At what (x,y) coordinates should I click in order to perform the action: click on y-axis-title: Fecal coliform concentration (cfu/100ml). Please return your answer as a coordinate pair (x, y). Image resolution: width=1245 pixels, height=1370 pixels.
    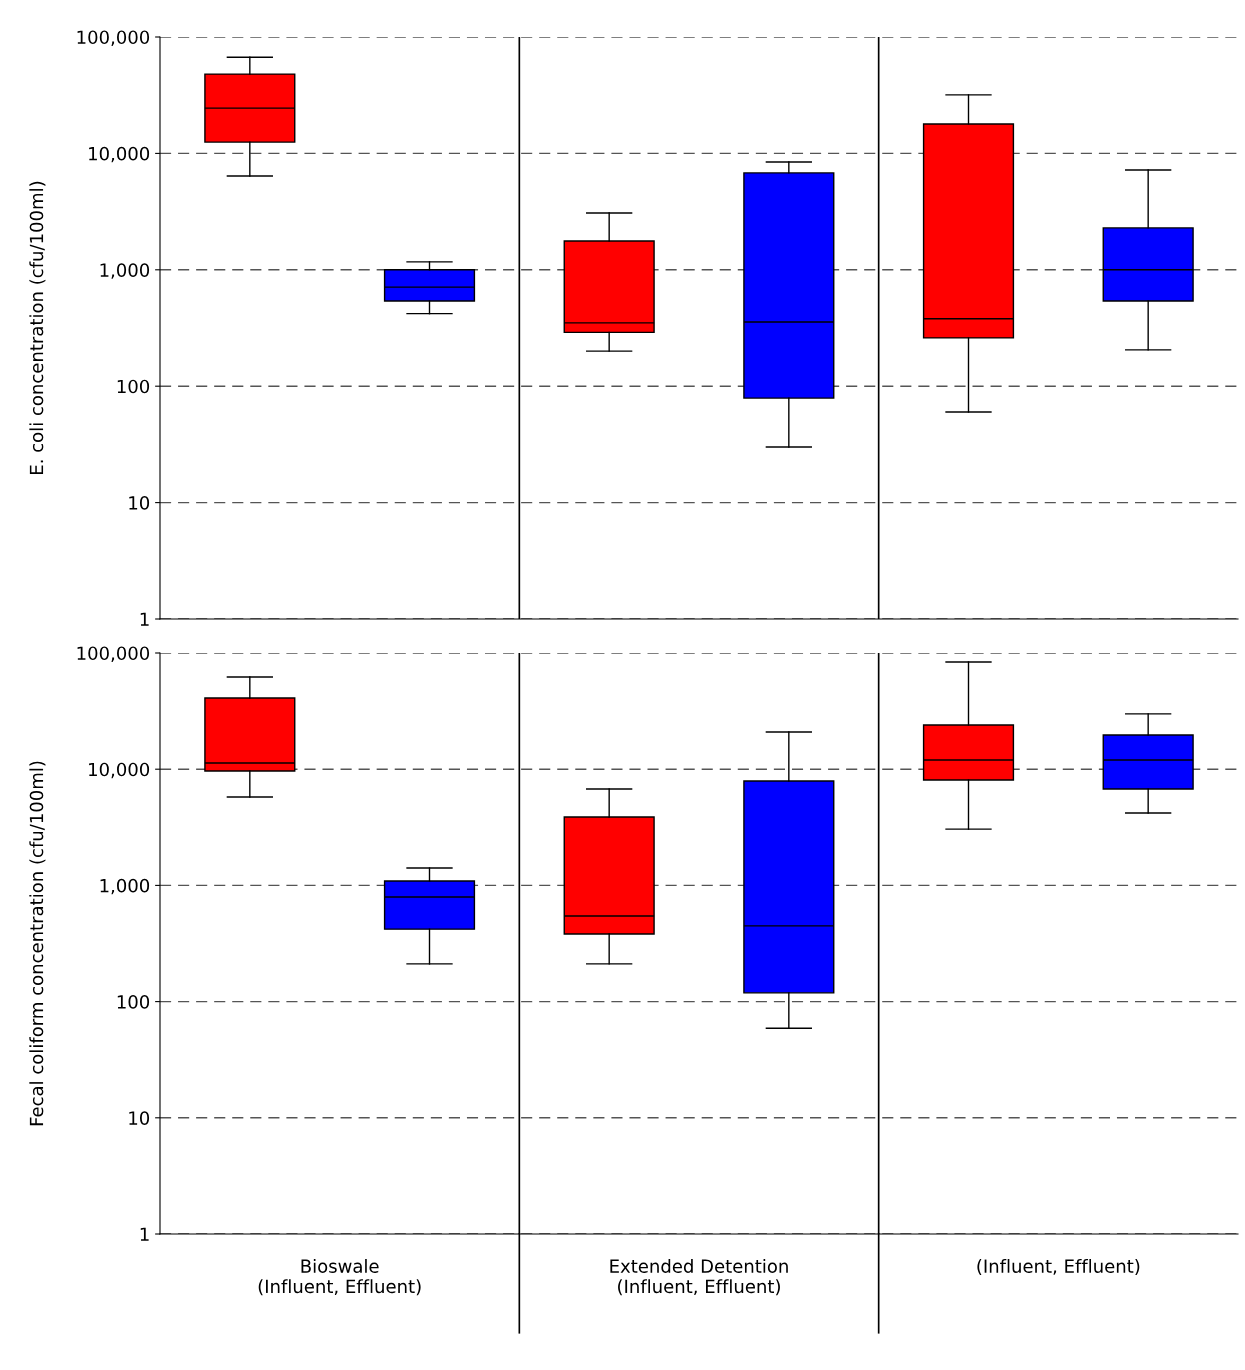
    Looking at the image, I should click on (37, 943).